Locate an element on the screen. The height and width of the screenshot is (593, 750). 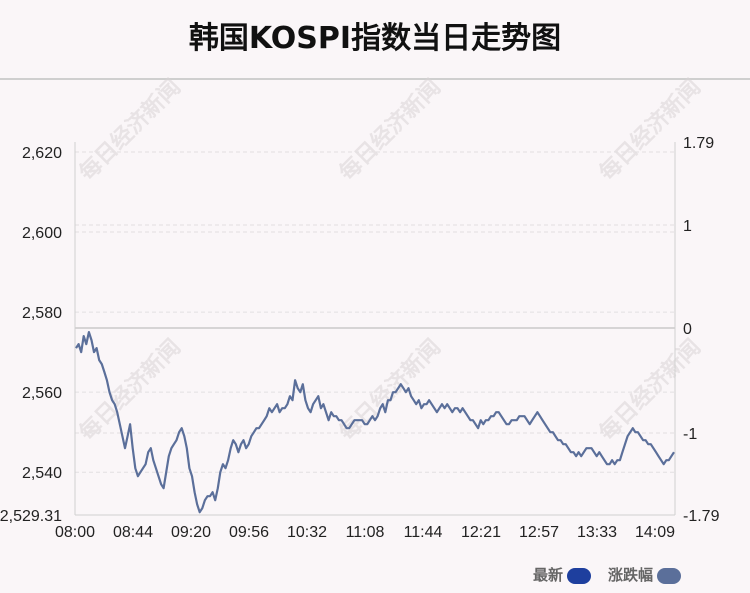
legend: 最新 涨跌幅 is located at coordinates (635, 576).